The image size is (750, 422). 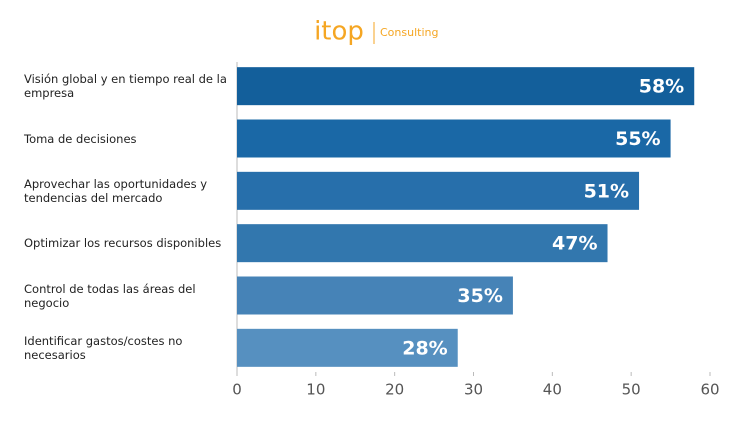 I want to click on value-label: 58%, so click(x=661, y=87).